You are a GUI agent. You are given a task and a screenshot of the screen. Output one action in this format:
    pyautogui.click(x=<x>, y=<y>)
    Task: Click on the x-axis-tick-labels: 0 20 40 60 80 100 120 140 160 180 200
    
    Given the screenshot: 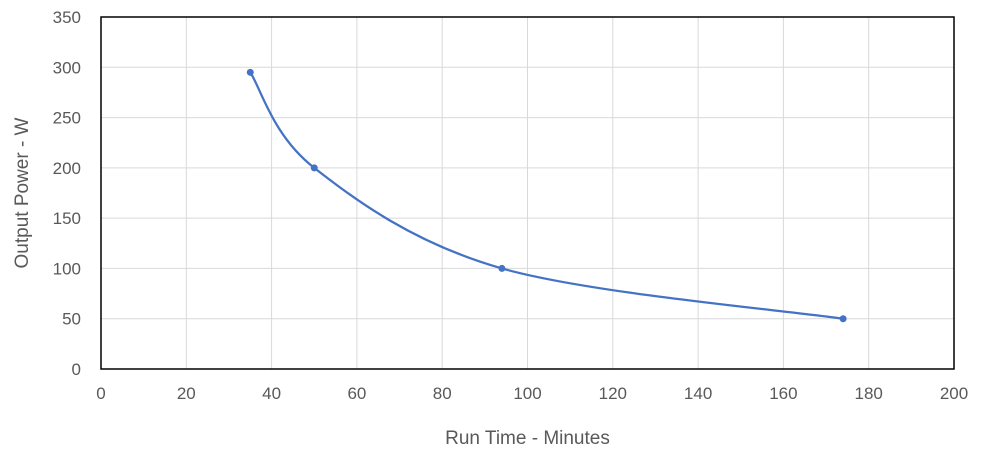 What is the action you would take?
    pyautogui.click(x=532, y=393)
    